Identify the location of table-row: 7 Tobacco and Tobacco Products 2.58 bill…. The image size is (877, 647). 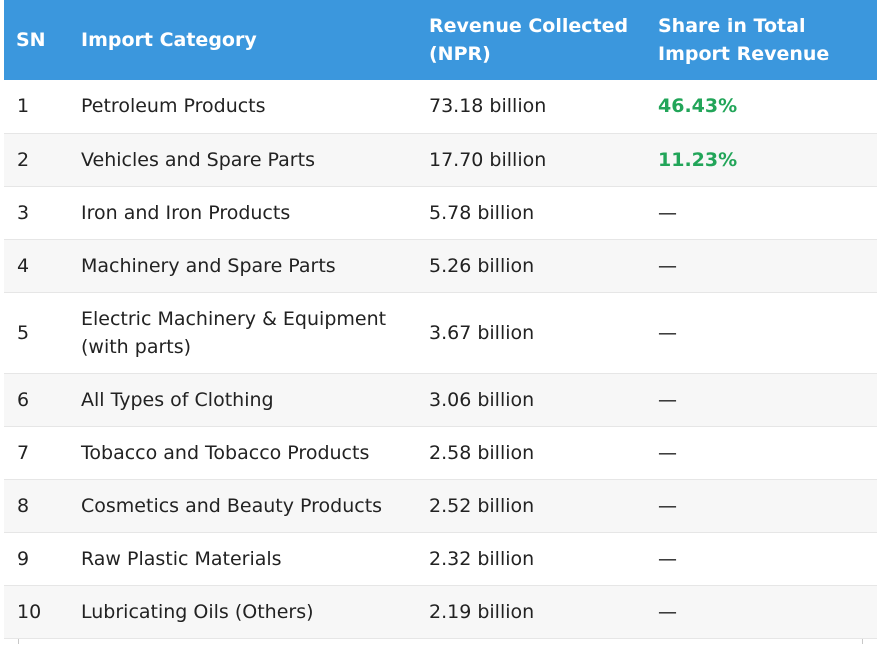
(440, 453).